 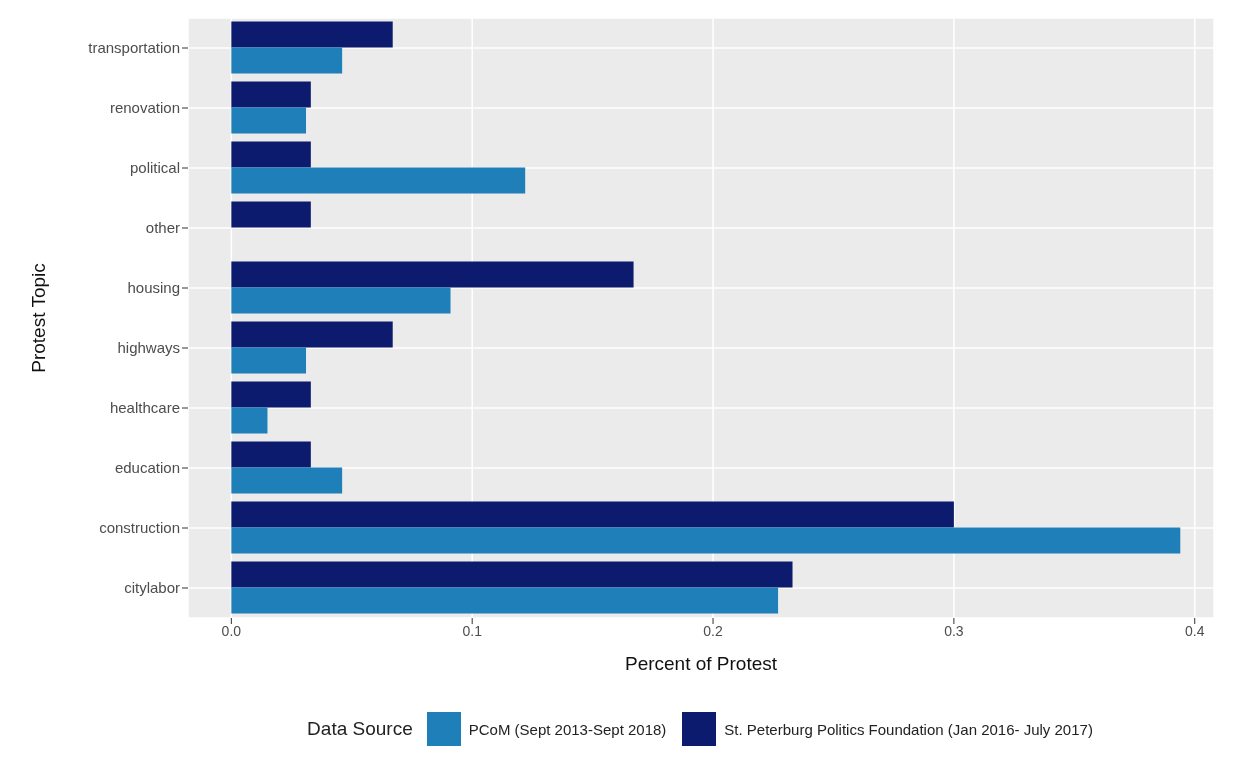 What do you see at coordinates (231, 630) in the screenshot?
I see `x-tick-label: 0.0` at bounding box center [231, 630].